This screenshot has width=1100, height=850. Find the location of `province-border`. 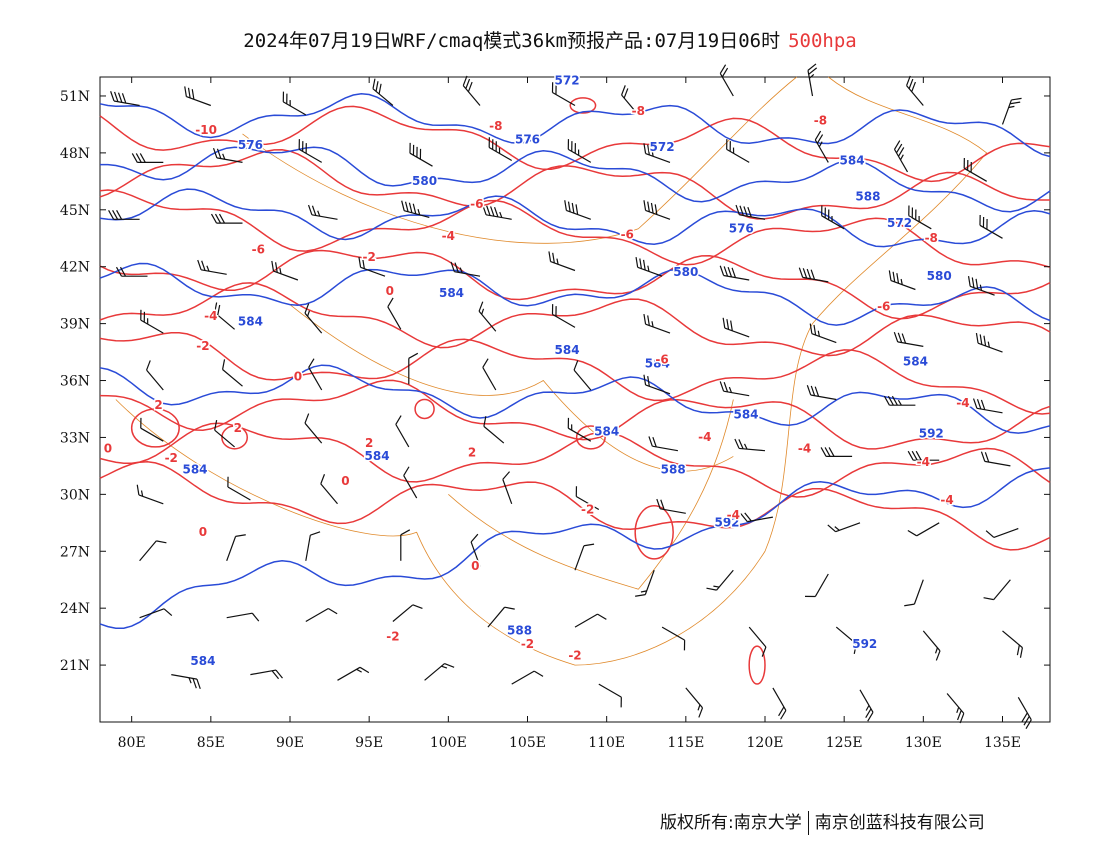

province-border is located at coordinates (511, 388).